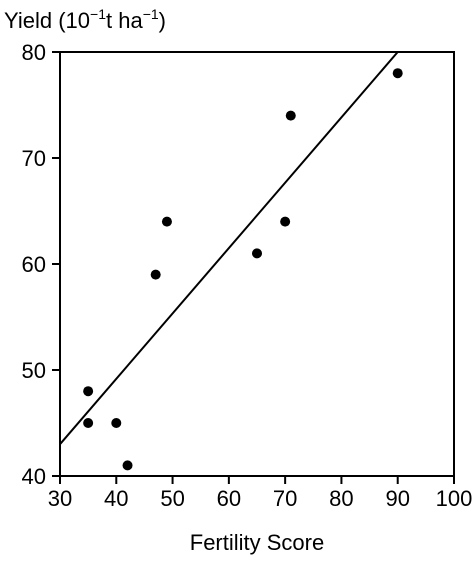  Describe the element at coordinates (34, 370) in the screenshot. I see `y-tick-label: 50` at that location.